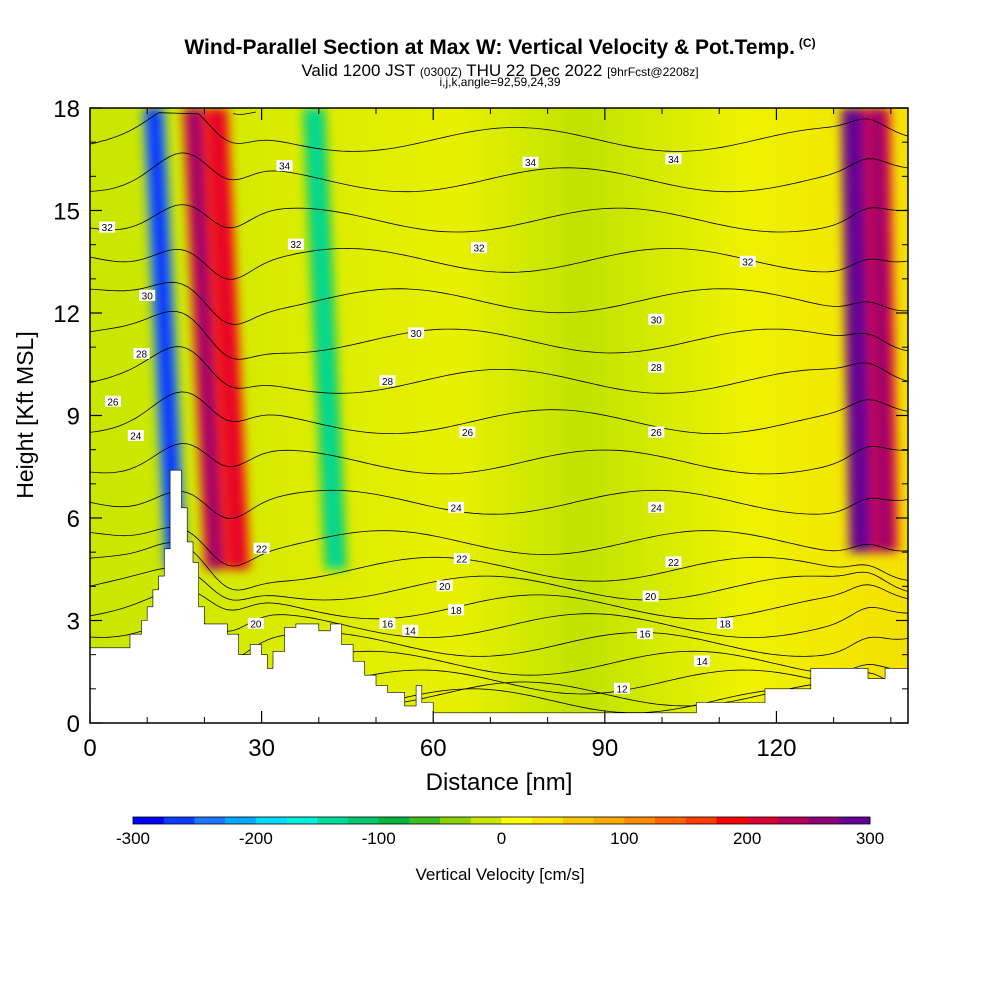 This screenshot has width=1000, height=1000. What do you see at coordinates (66, 314) in the screenshot?
I see `y-tick-label: 12` at bounding box center [66, 314].